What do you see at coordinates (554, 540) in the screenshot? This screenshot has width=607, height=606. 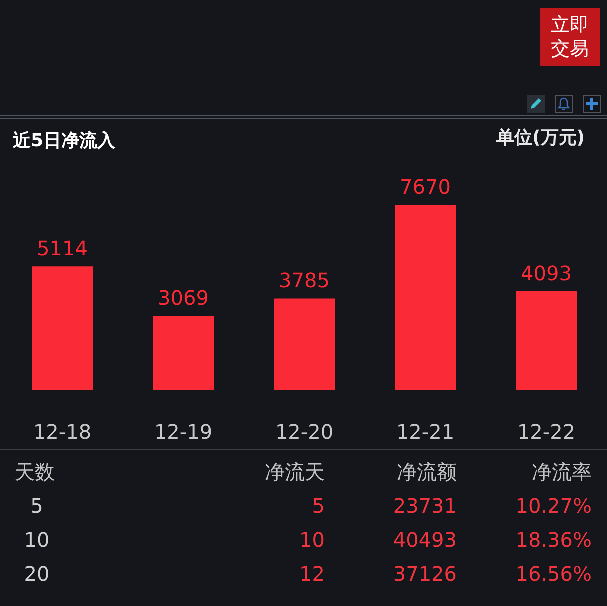 I see `data-label: 18.36%` at bounding box center [554, 540].